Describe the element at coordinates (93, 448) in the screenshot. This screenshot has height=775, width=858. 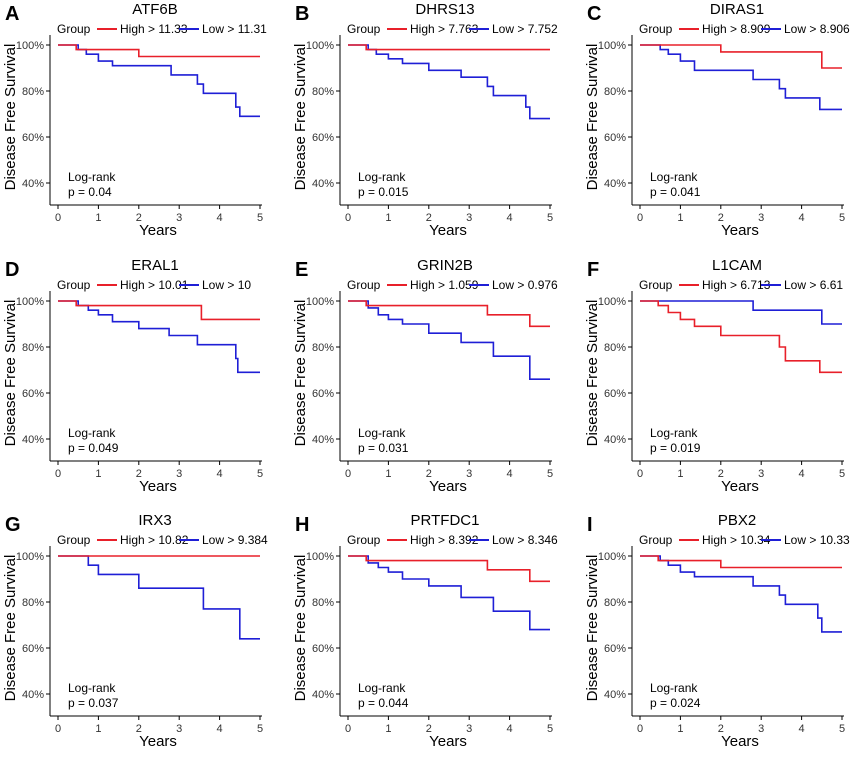
I see `logrank-pvalue: p = 0.049` at that location.